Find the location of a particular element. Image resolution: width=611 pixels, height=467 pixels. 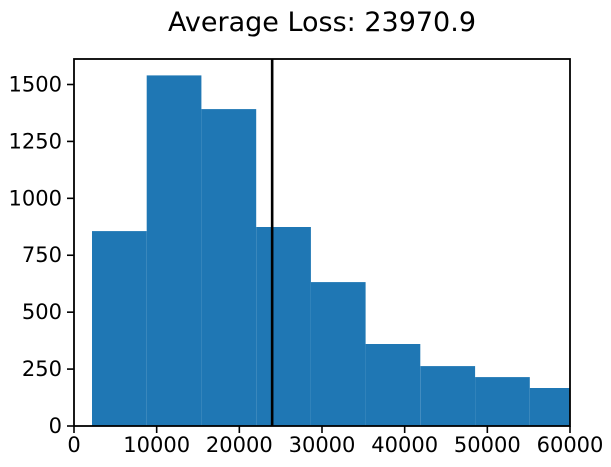

y-tick-label: 750 is located at coordinates (42, 255).